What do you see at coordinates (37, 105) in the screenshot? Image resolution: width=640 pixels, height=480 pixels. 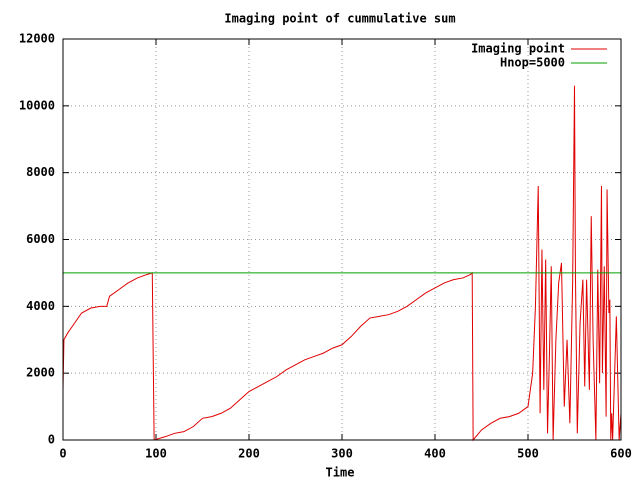 I see `y-tick-label: 10000` at bounding box center [37, 105].